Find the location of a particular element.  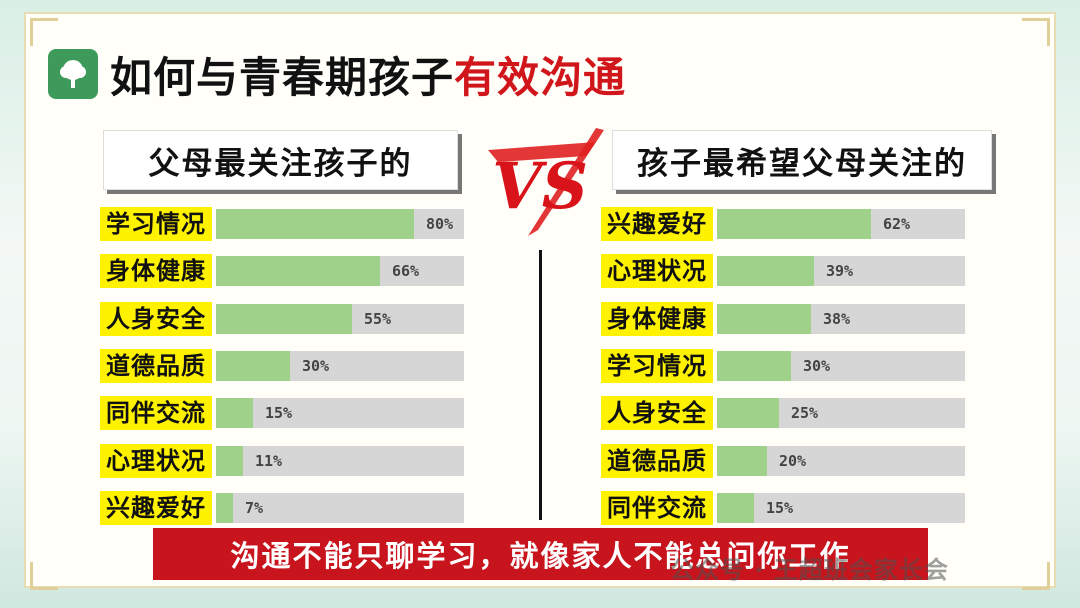

value-label: 62% is located at coordinates (897, 224).